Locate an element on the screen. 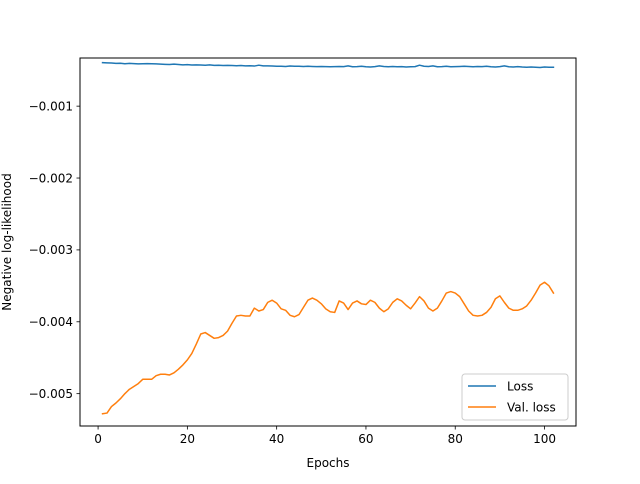  x-tick-label: 100 is located at coordinates (544, 439).